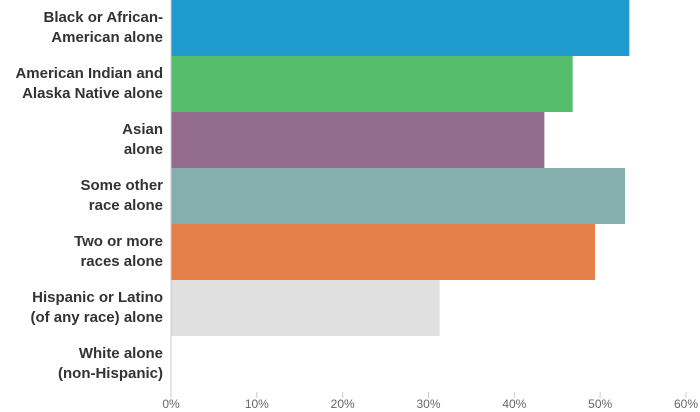 Image resolution: width=700 pixels, height=412 pixels. I want to click on category-label: White alone (non-Hispanic), so click(110, 363).